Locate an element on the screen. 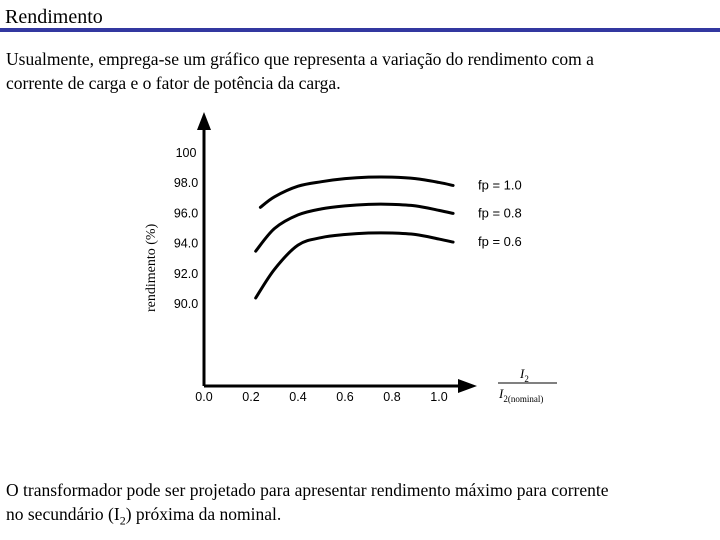 The image size is (720, 540). y-axis-label: rendimento (%) is located at coordinates (151, 267).